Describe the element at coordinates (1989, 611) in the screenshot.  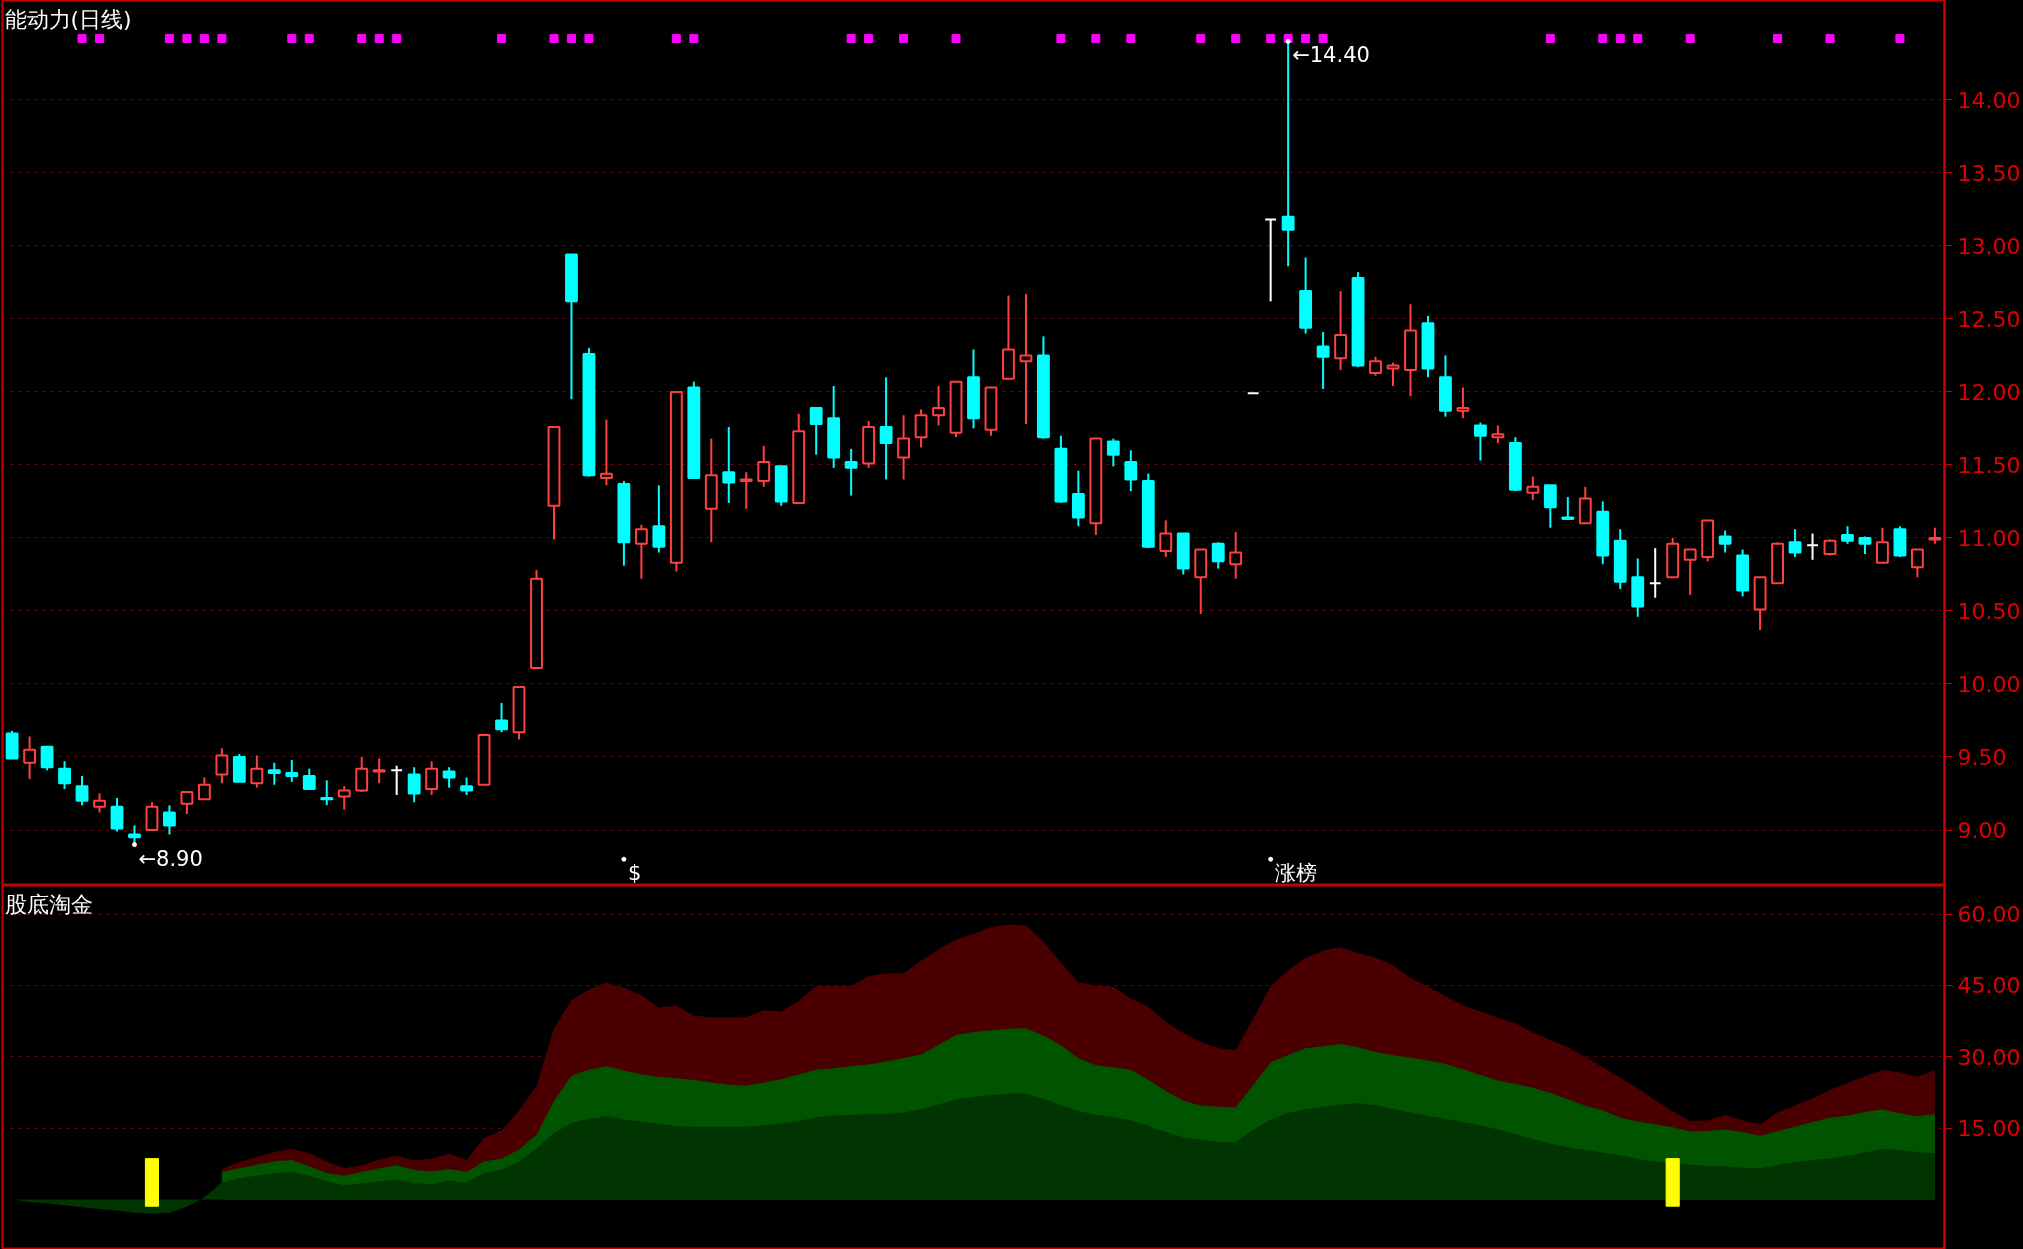
I see `y-tick-label: 10.50` at that location.